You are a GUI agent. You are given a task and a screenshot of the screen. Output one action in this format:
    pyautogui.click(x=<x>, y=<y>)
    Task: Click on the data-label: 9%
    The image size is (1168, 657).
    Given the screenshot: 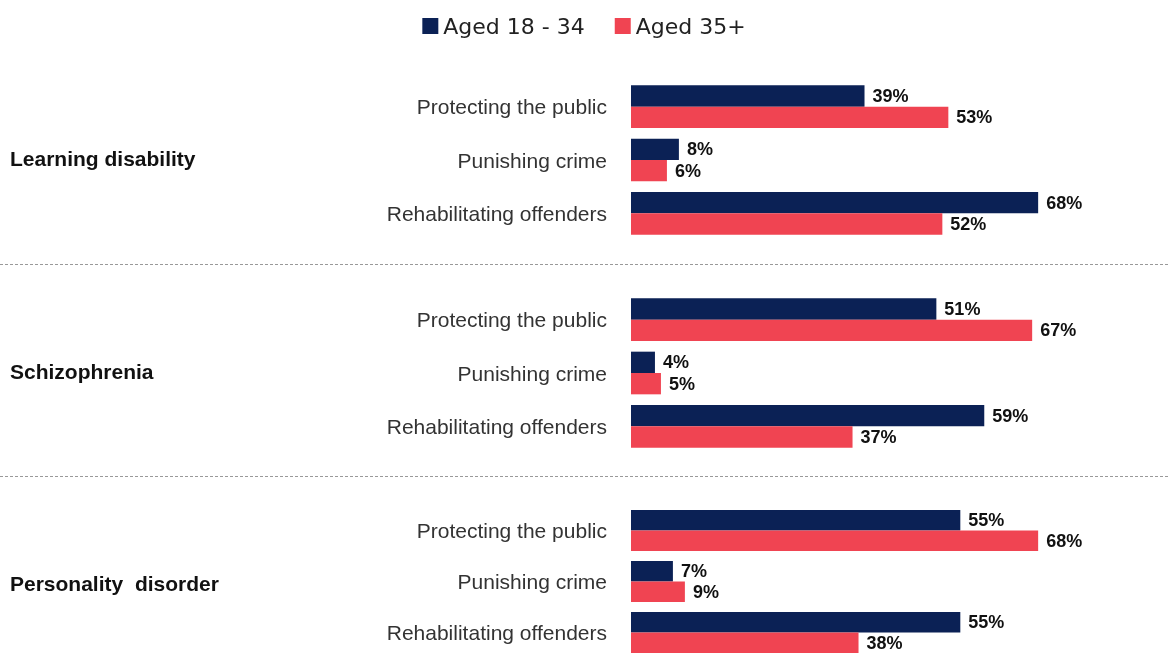 What is the action you would take?
    pyautogui.click(x=705, y=591)
    